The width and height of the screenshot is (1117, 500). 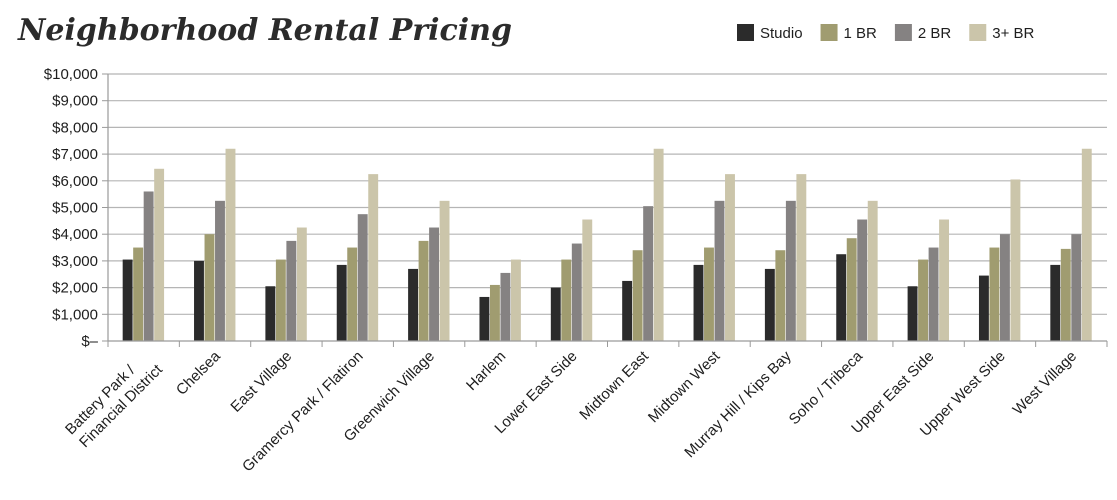 I want to click on legend-label: 2 BR, so click(x=935, y=33).